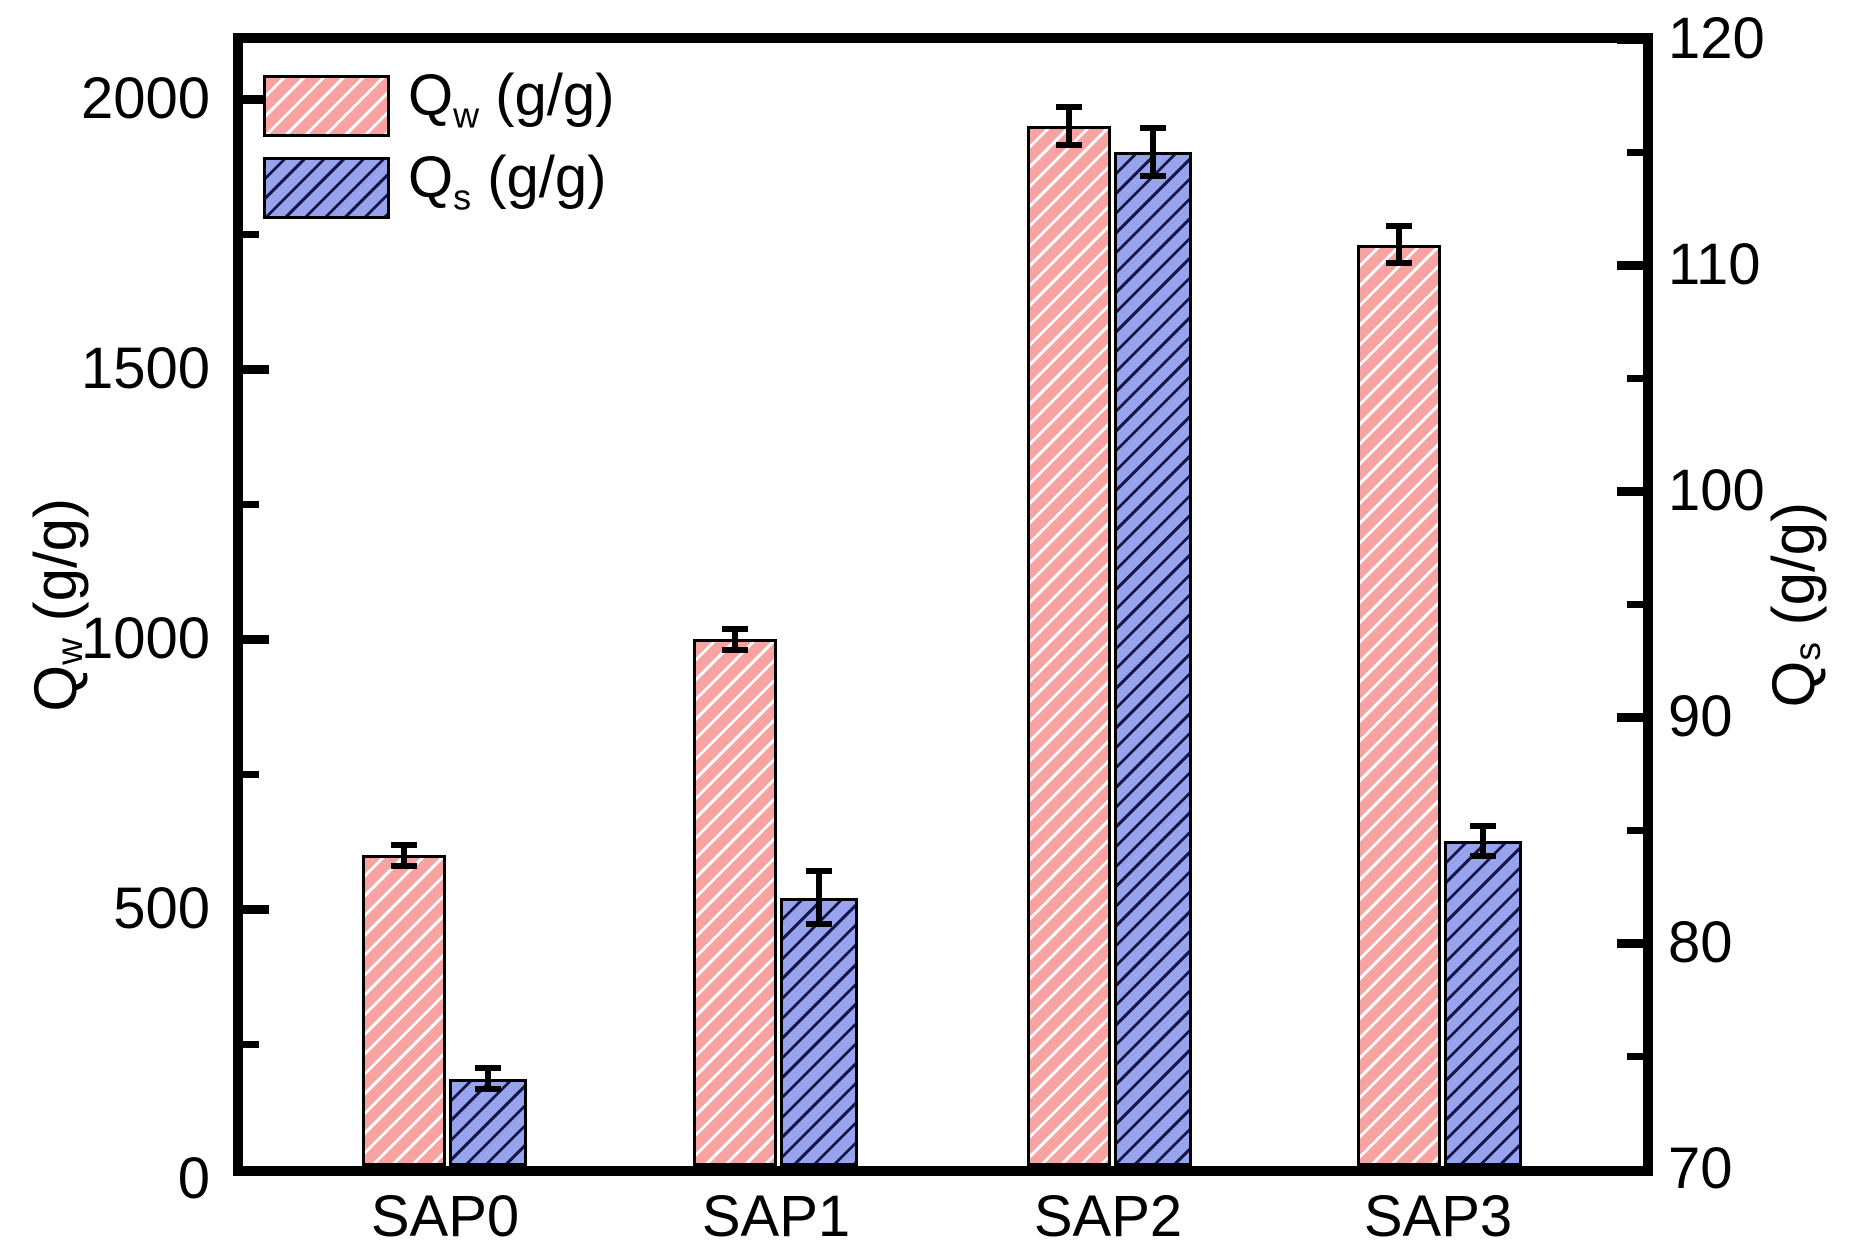 The height and width of the screenshot is (1255, 1858). I want to click on errorbar-qw-SAP1, so click(735, 639).